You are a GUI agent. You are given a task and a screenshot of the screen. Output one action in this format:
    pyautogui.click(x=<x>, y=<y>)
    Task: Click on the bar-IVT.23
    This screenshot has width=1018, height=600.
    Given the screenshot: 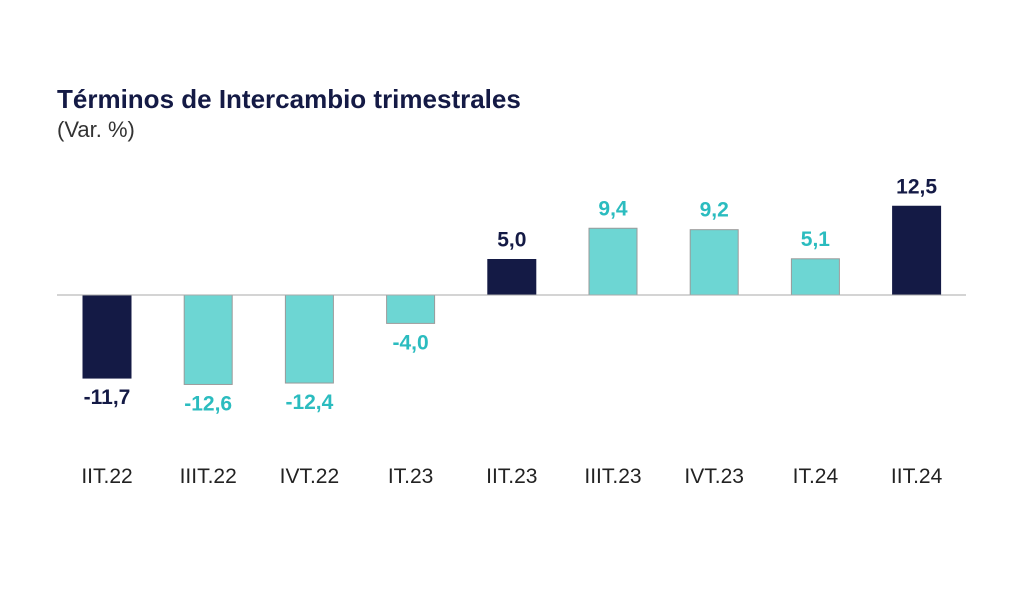 What is the action you would take?
    pyautogui.click(x=714, y=262)
    